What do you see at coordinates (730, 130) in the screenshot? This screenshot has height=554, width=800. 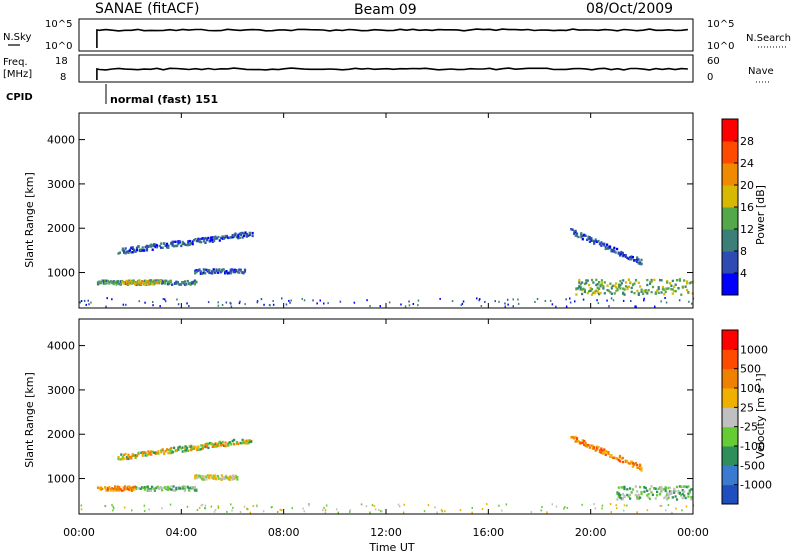 I see `colorbar-segment` at bounding box center [730, 130].